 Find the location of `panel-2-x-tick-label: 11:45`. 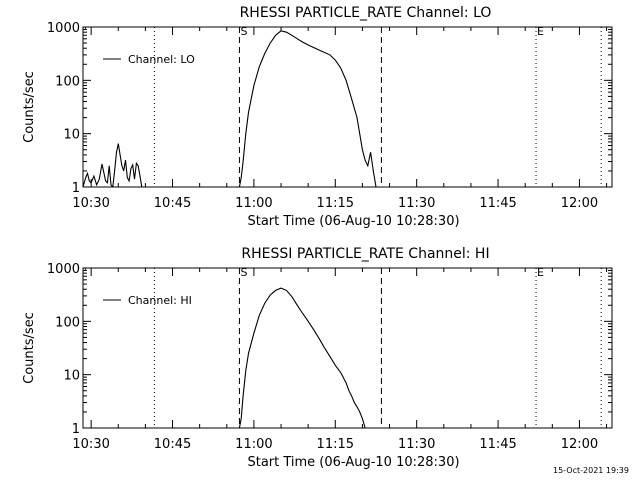

panel-2-x-tick-label: 11:45 is located at coordinates (497, 444).